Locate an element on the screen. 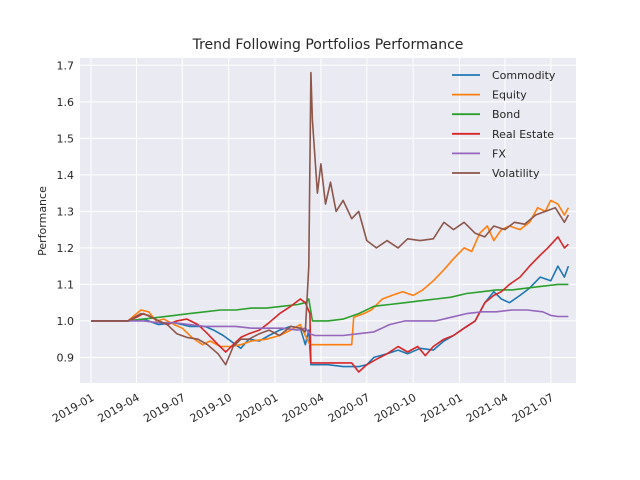 The image size is (640, 480). series-line-fx is located at coordinates (330, 323).